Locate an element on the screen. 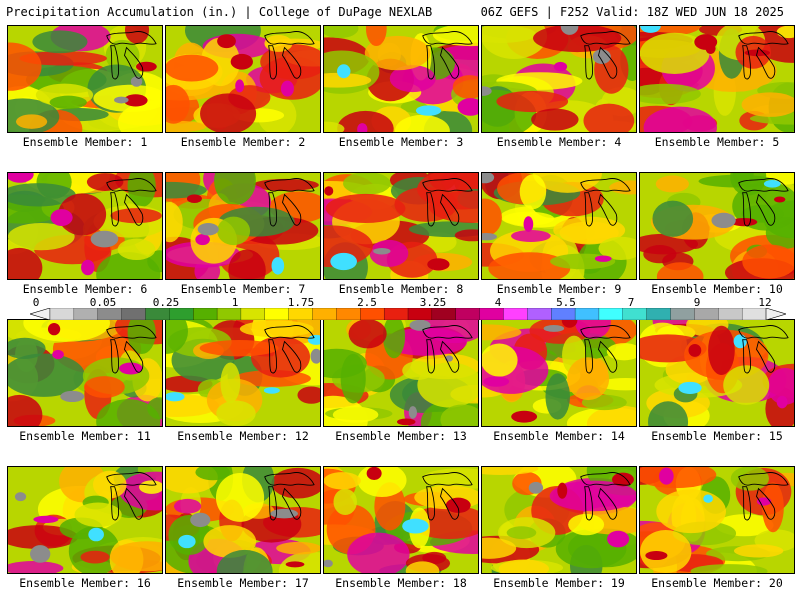 The width and height of the screenshot is (800, 600). colorbar-tick-label: 1.75 is located at coordinates (301, 302).